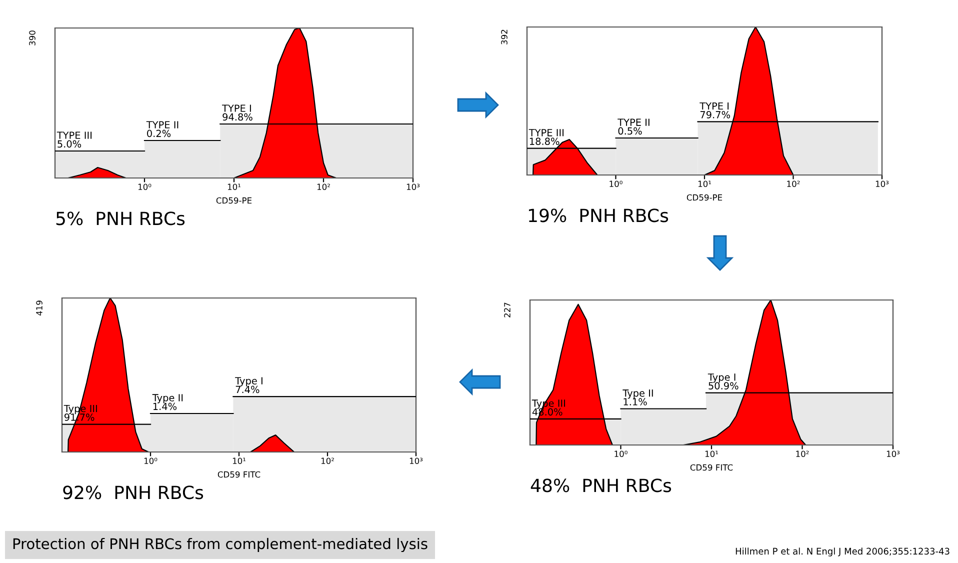 The image size is (958, 563). Describe the element at coordinates (120, 219) in the screenshot. I see `text: 5% PNH RBCs` at that location.